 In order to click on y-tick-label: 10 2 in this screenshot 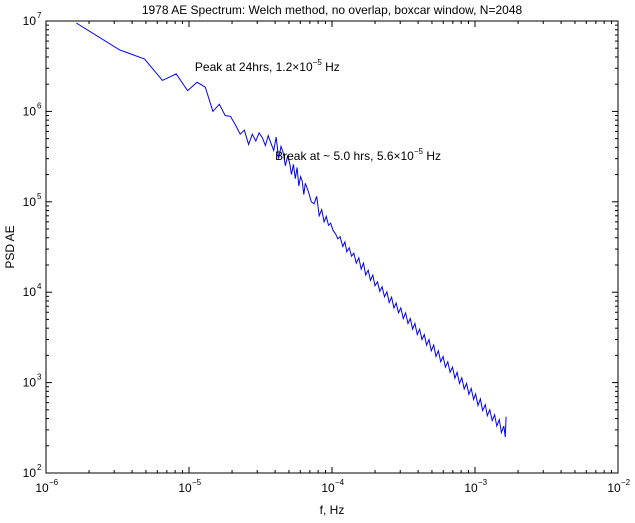, I will do `click(32, 471)`.